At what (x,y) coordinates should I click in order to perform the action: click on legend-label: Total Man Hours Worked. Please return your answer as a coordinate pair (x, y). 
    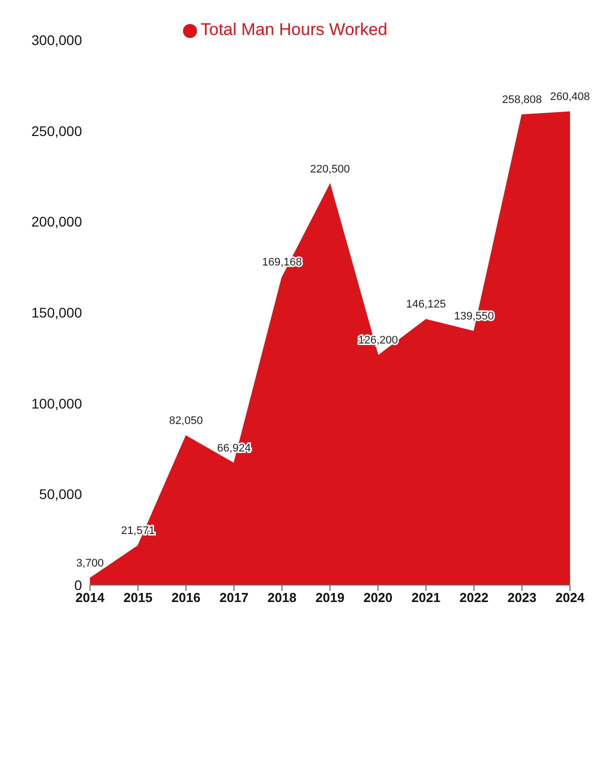
    Looking at the image, I should click on (294, 29).